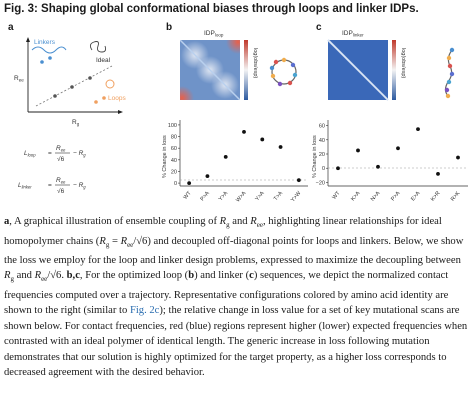 The width and height of the screenshot is (474, 415). Describe the element at coordinates (76, 123) in the screenshot. I see `panel-a-x-label: Rg` at that location.